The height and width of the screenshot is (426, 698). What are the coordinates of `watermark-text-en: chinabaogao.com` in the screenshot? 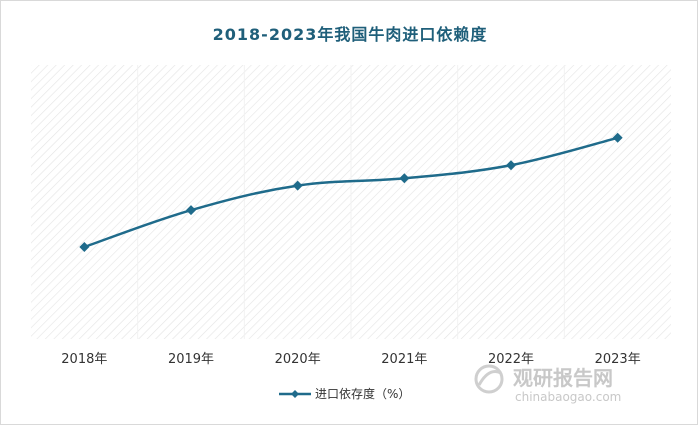 It's located at (568, 397).